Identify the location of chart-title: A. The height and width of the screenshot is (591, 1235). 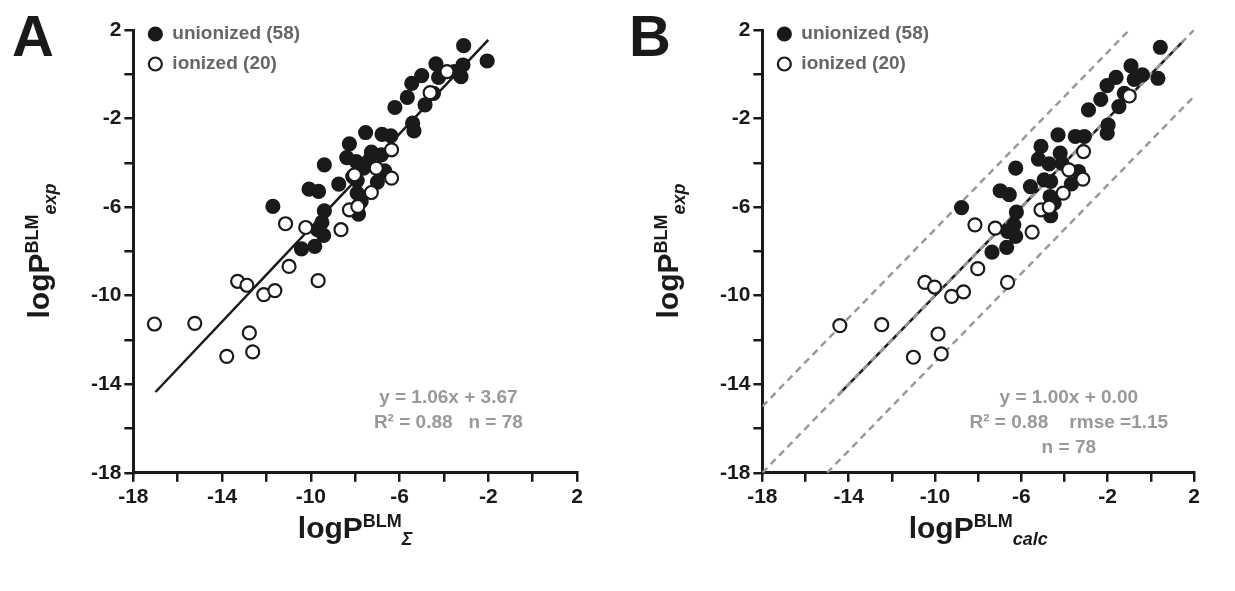
(33, 35).